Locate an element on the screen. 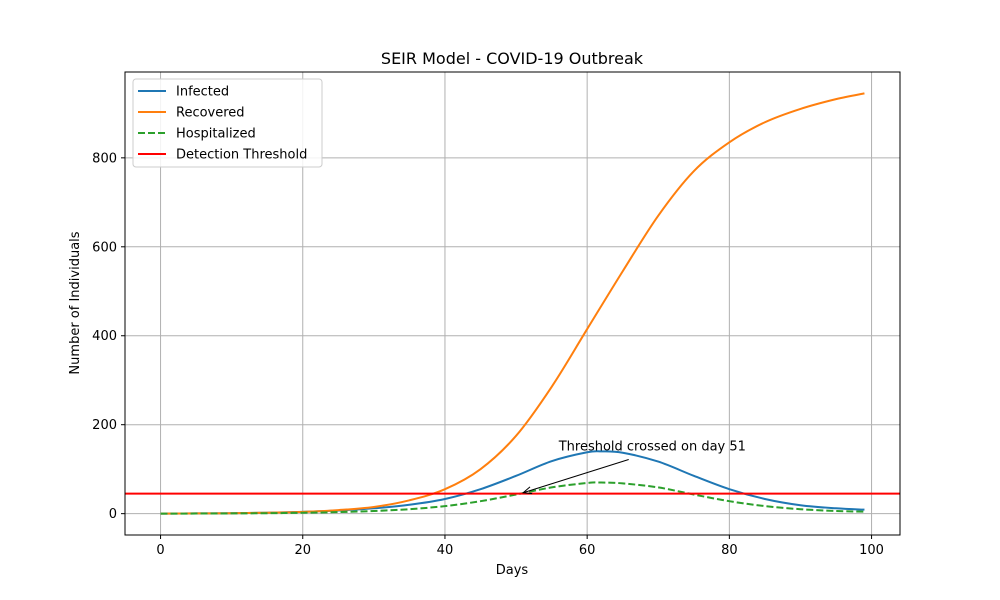 Image resolution: width=1000 pixels, height=600 pixels. y-tick-label: 600 is located at coordinates (104, 247).